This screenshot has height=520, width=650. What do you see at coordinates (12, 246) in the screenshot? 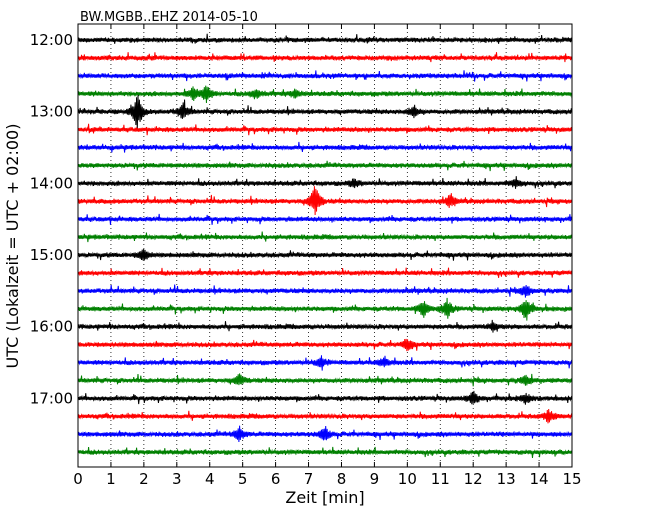
I see `y-axis-label: UTC (Lokalzeit = UTC + 02:00)` at bounding box center [12, 246].